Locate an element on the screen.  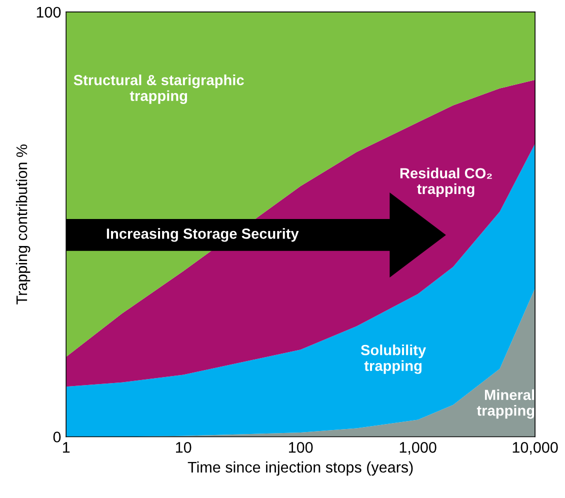
x-tick-label: 1 is located at coordinates (66, 447).